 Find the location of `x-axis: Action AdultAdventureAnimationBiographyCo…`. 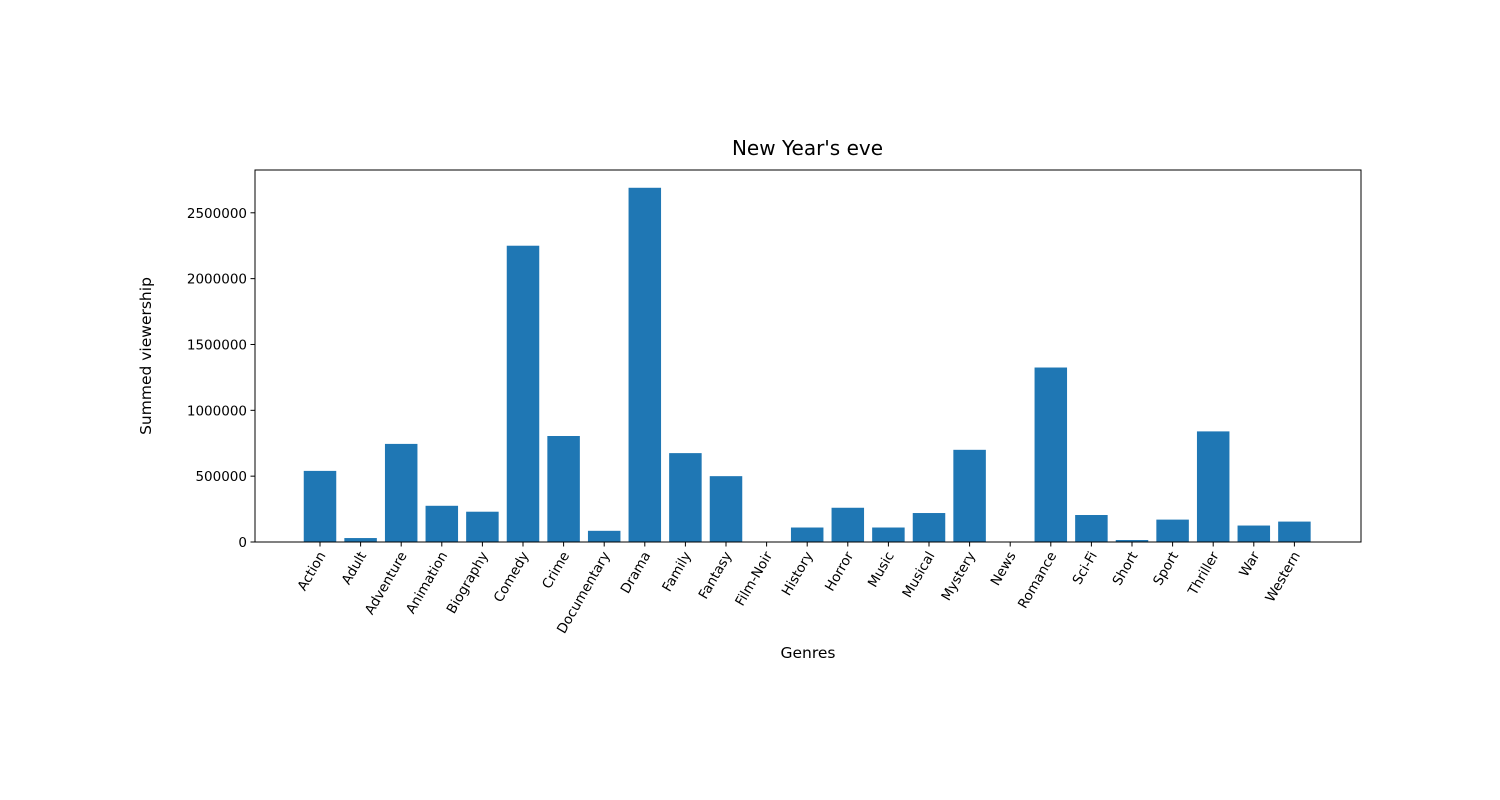

x-axis: Action AdultAdventureAnimationBiographyCo… is located at coordinates (799, 589).